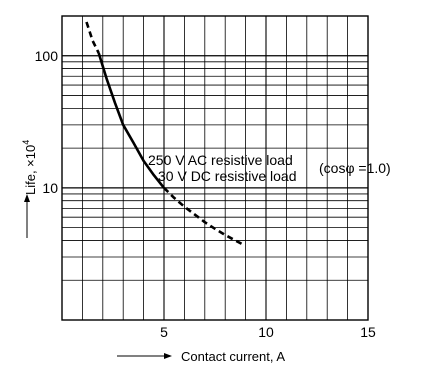  I want to click on y-tick-labels: 10 100, so click(47, 122).